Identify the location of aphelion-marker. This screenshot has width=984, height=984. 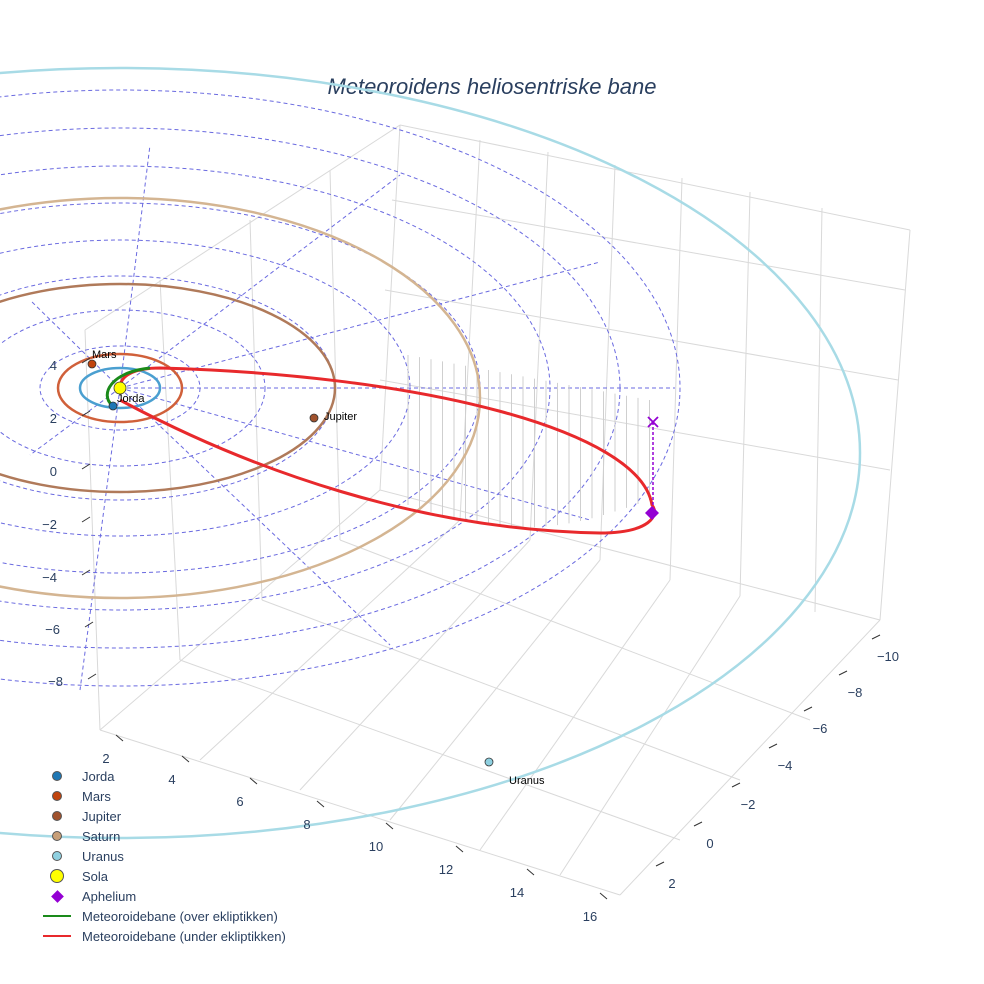
(652, 513).